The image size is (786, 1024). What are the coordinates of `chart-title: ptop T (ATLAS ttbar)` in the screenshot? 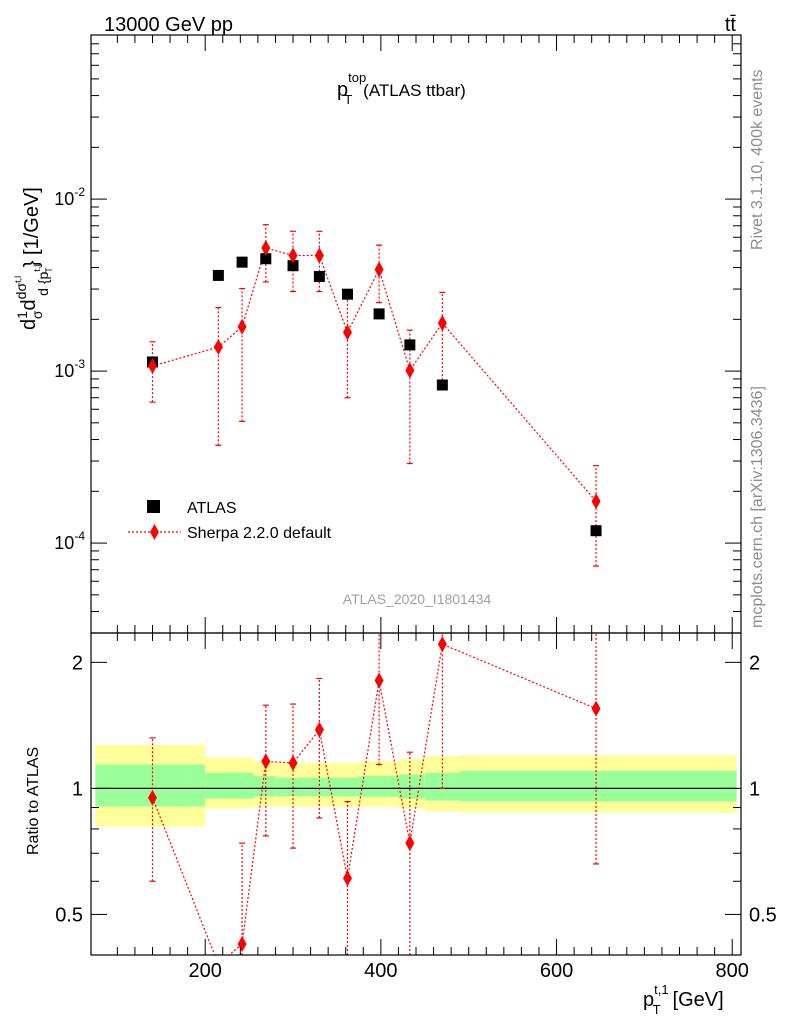 It's located at (401, 88).